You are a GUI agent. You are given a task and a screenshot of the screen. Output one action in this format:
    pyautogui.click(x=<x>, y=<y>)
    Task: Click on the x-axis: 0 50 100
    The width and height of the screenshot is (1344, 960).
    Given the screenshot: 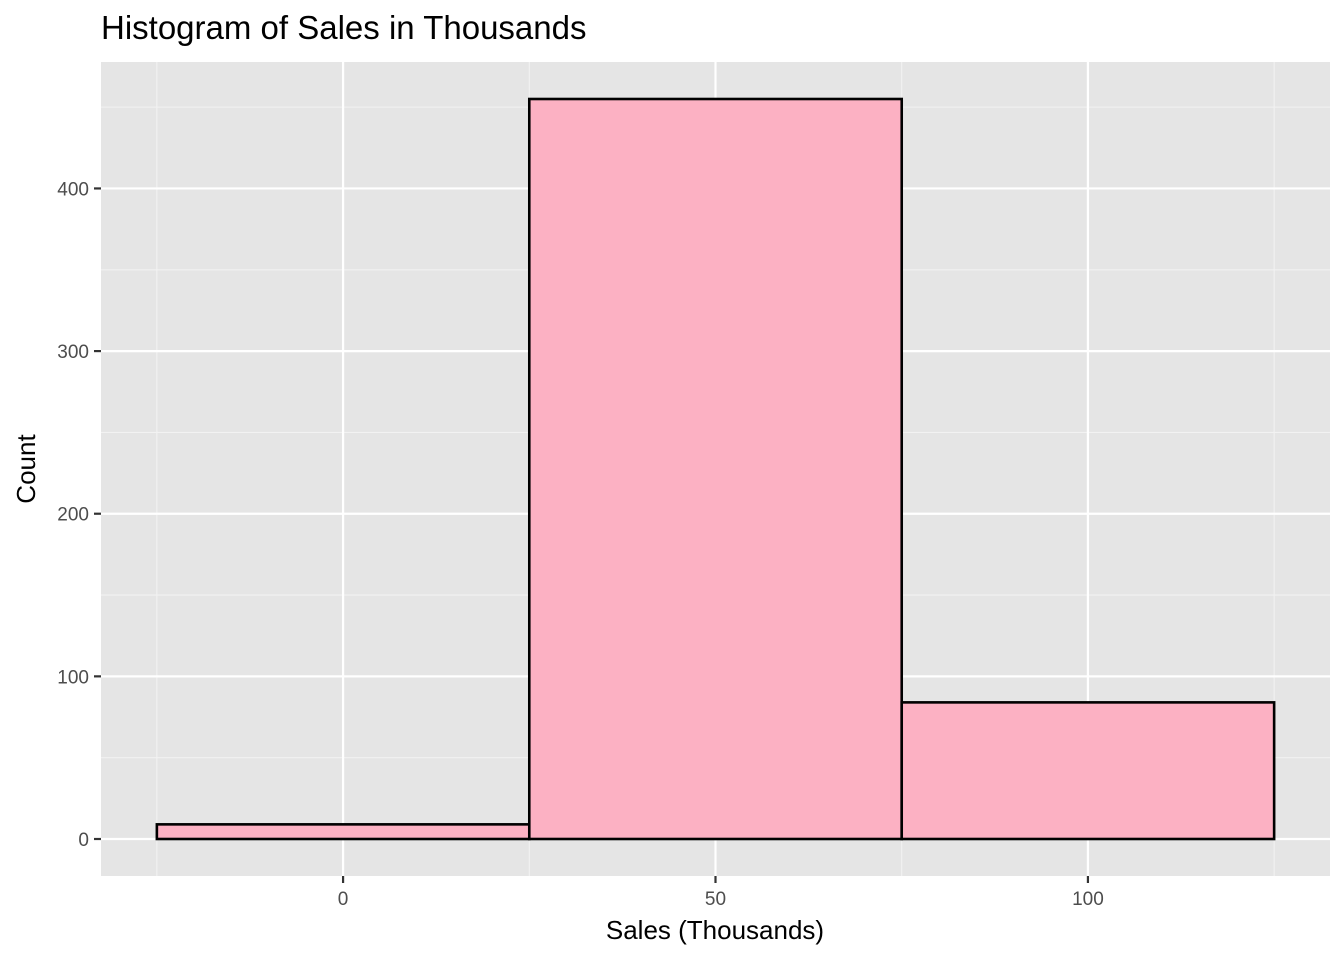 What is the action you would take?
    pyautogui.click(x=721, y=893)
    